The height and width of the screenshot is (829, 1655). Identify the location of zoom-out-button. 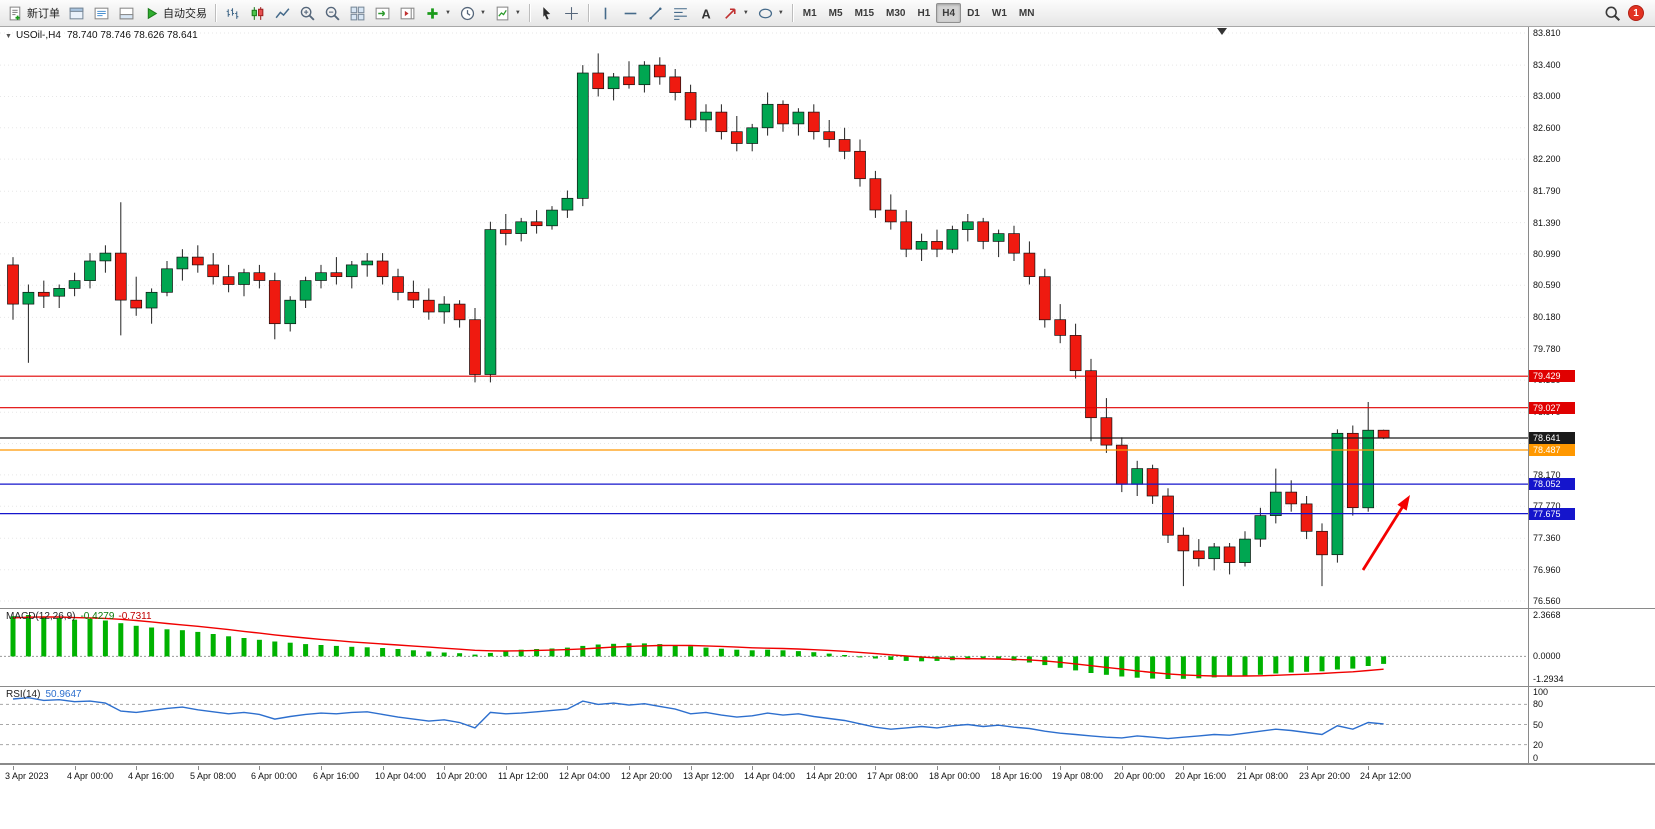
(332, 13).